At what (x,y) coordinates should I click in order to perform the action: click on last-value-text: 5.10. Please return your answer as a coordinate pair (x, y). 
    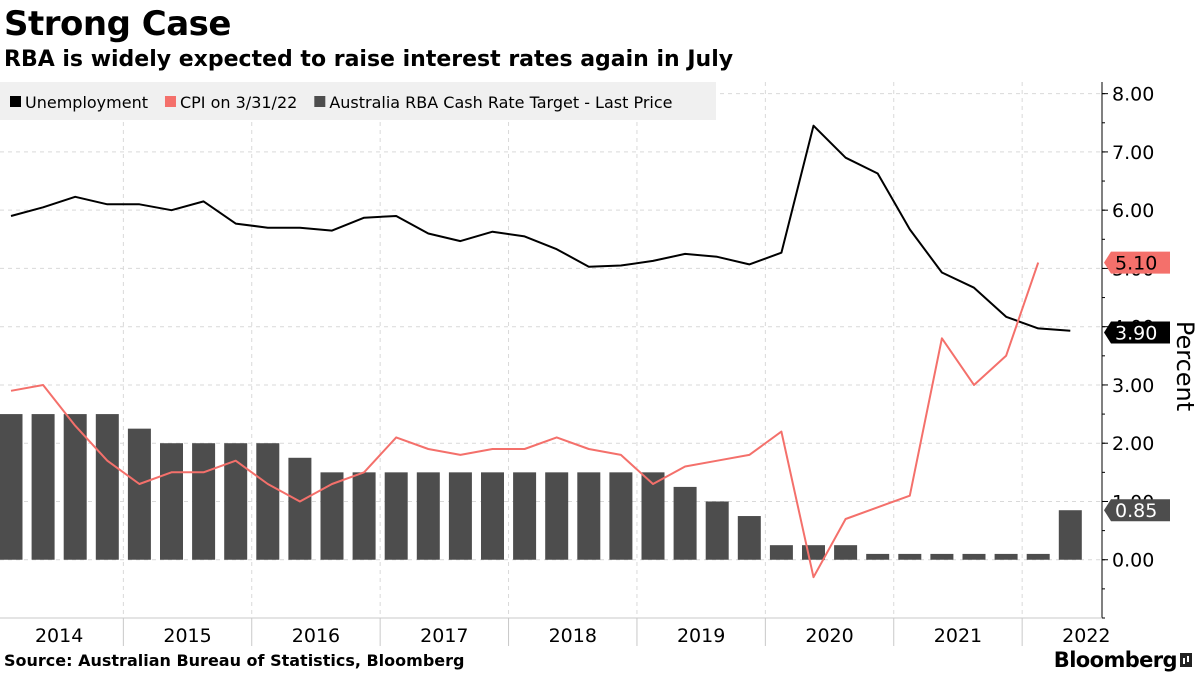
    Looking at the image, I should click on (1136, 264).